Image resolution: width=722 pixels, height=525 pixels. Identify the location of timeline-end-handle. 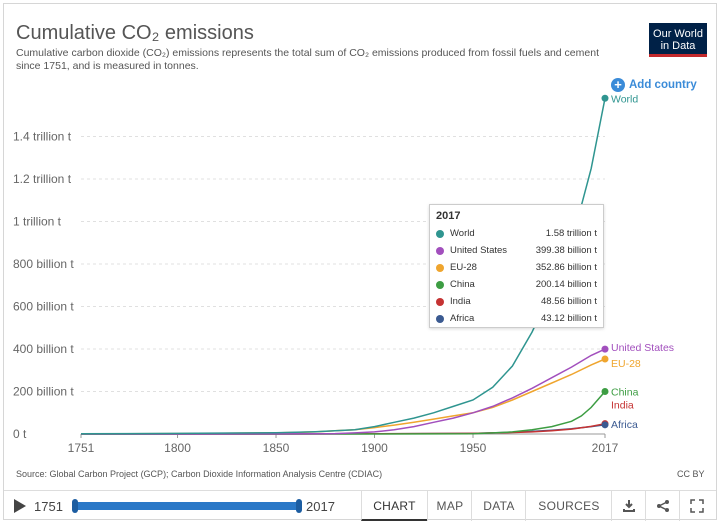
(299, 506).